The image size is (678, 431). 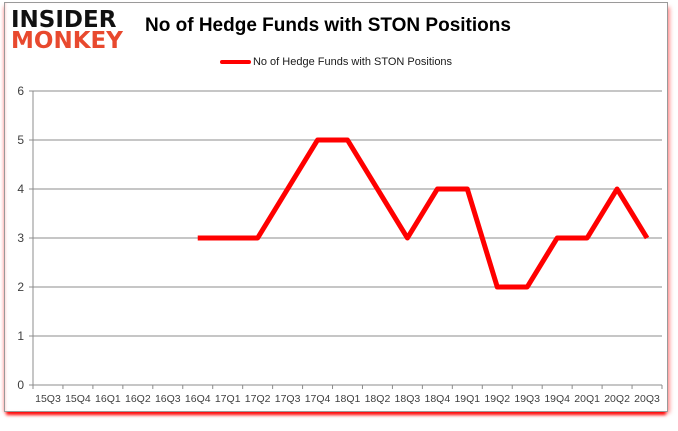 What do you see at coordinates (438, 399) in the screenshot?
I see `x-axis-label: 18Q4` at bounding box center [438, 399].